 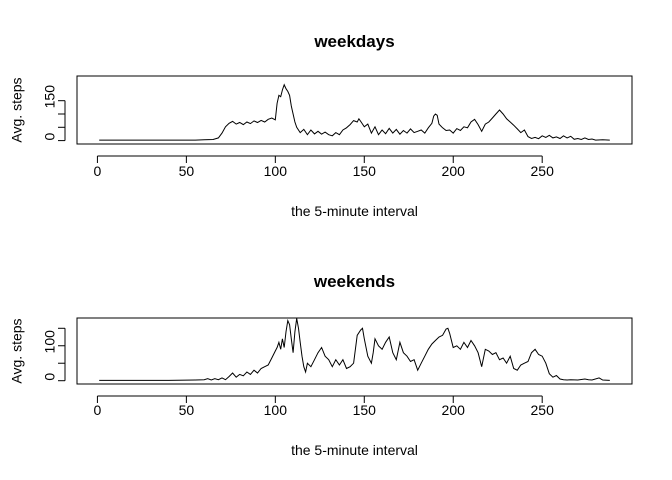 I want to click on y-tick-label: 150, so click(x=50, y=97).